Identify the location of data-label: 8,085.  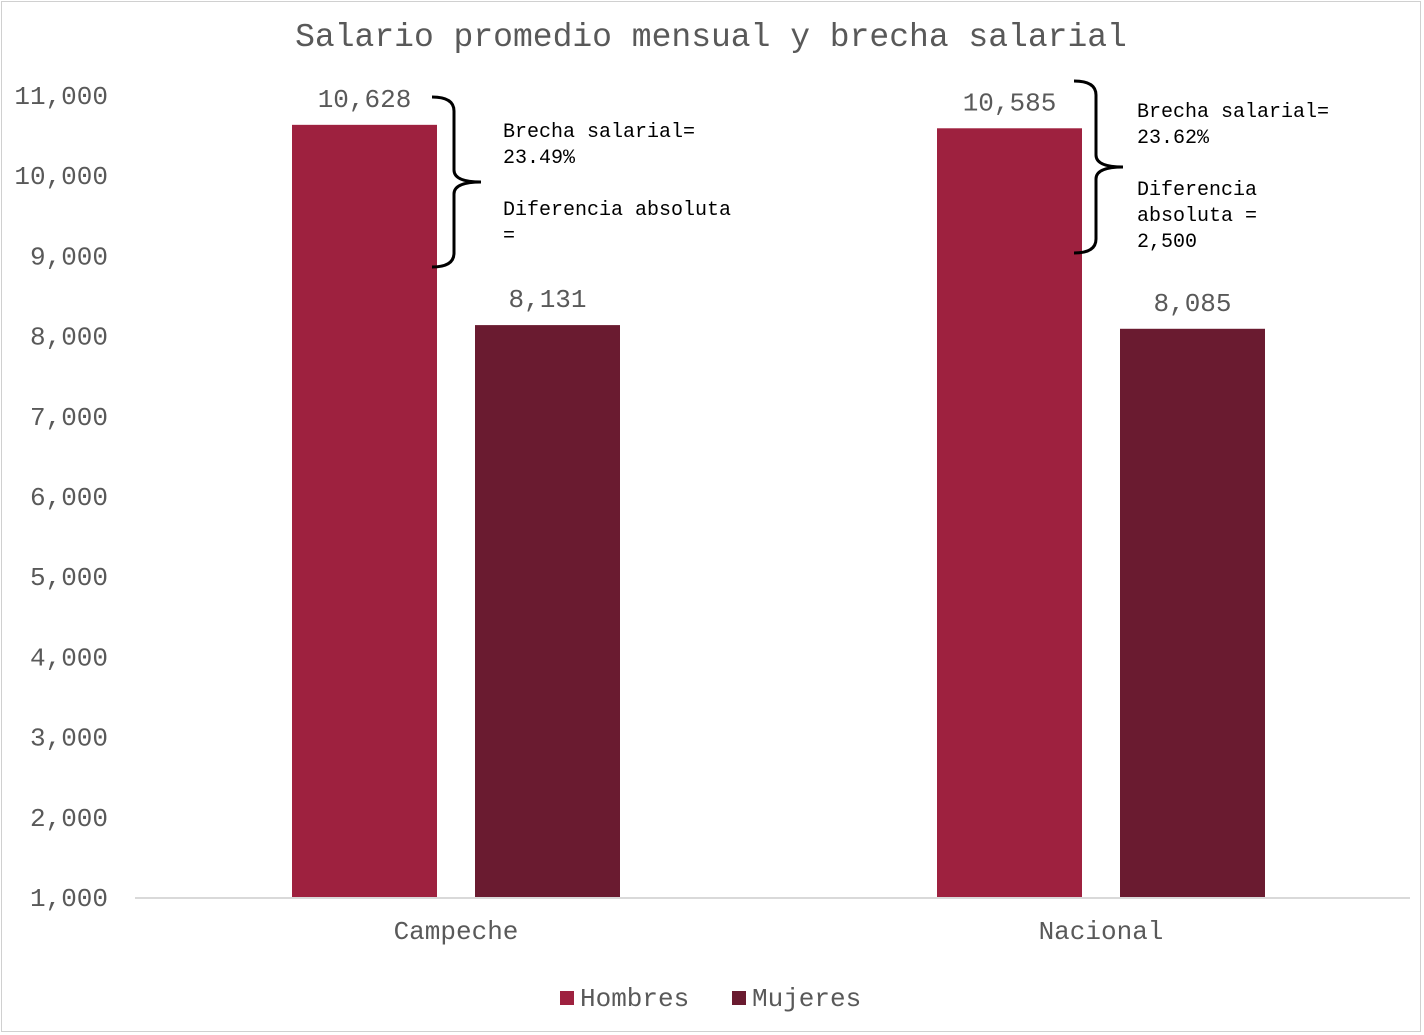
(1192, 304).